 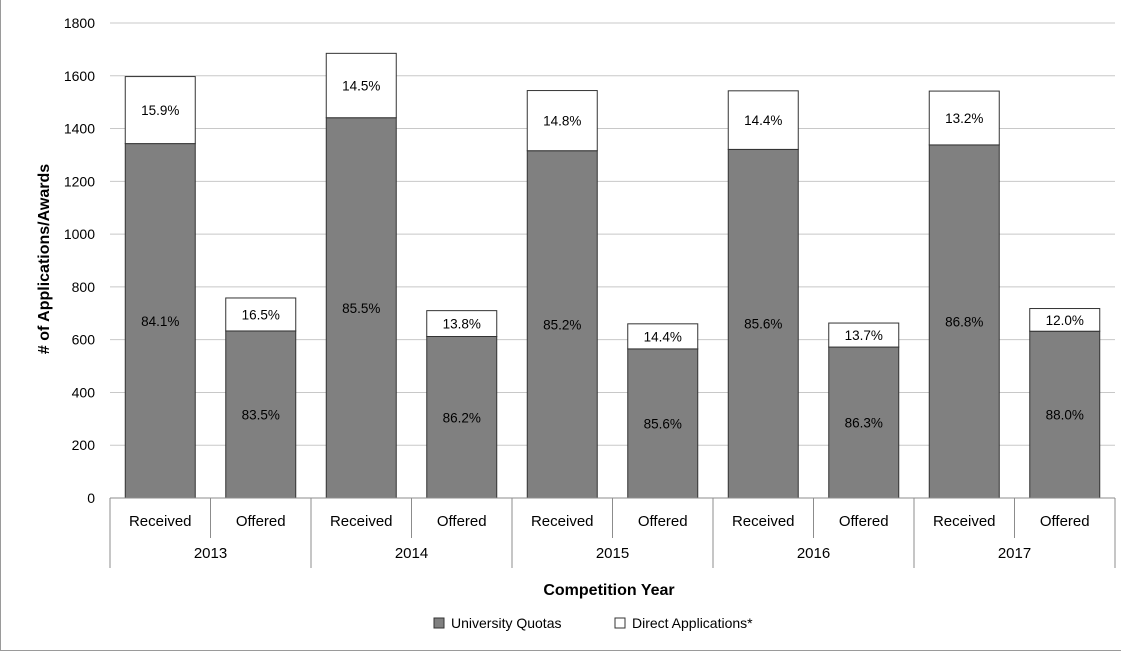 What do you see at coordinates (84, 340) in the screenshot?
I see `y-tick-label: 600` at bounding box center [84, 340].